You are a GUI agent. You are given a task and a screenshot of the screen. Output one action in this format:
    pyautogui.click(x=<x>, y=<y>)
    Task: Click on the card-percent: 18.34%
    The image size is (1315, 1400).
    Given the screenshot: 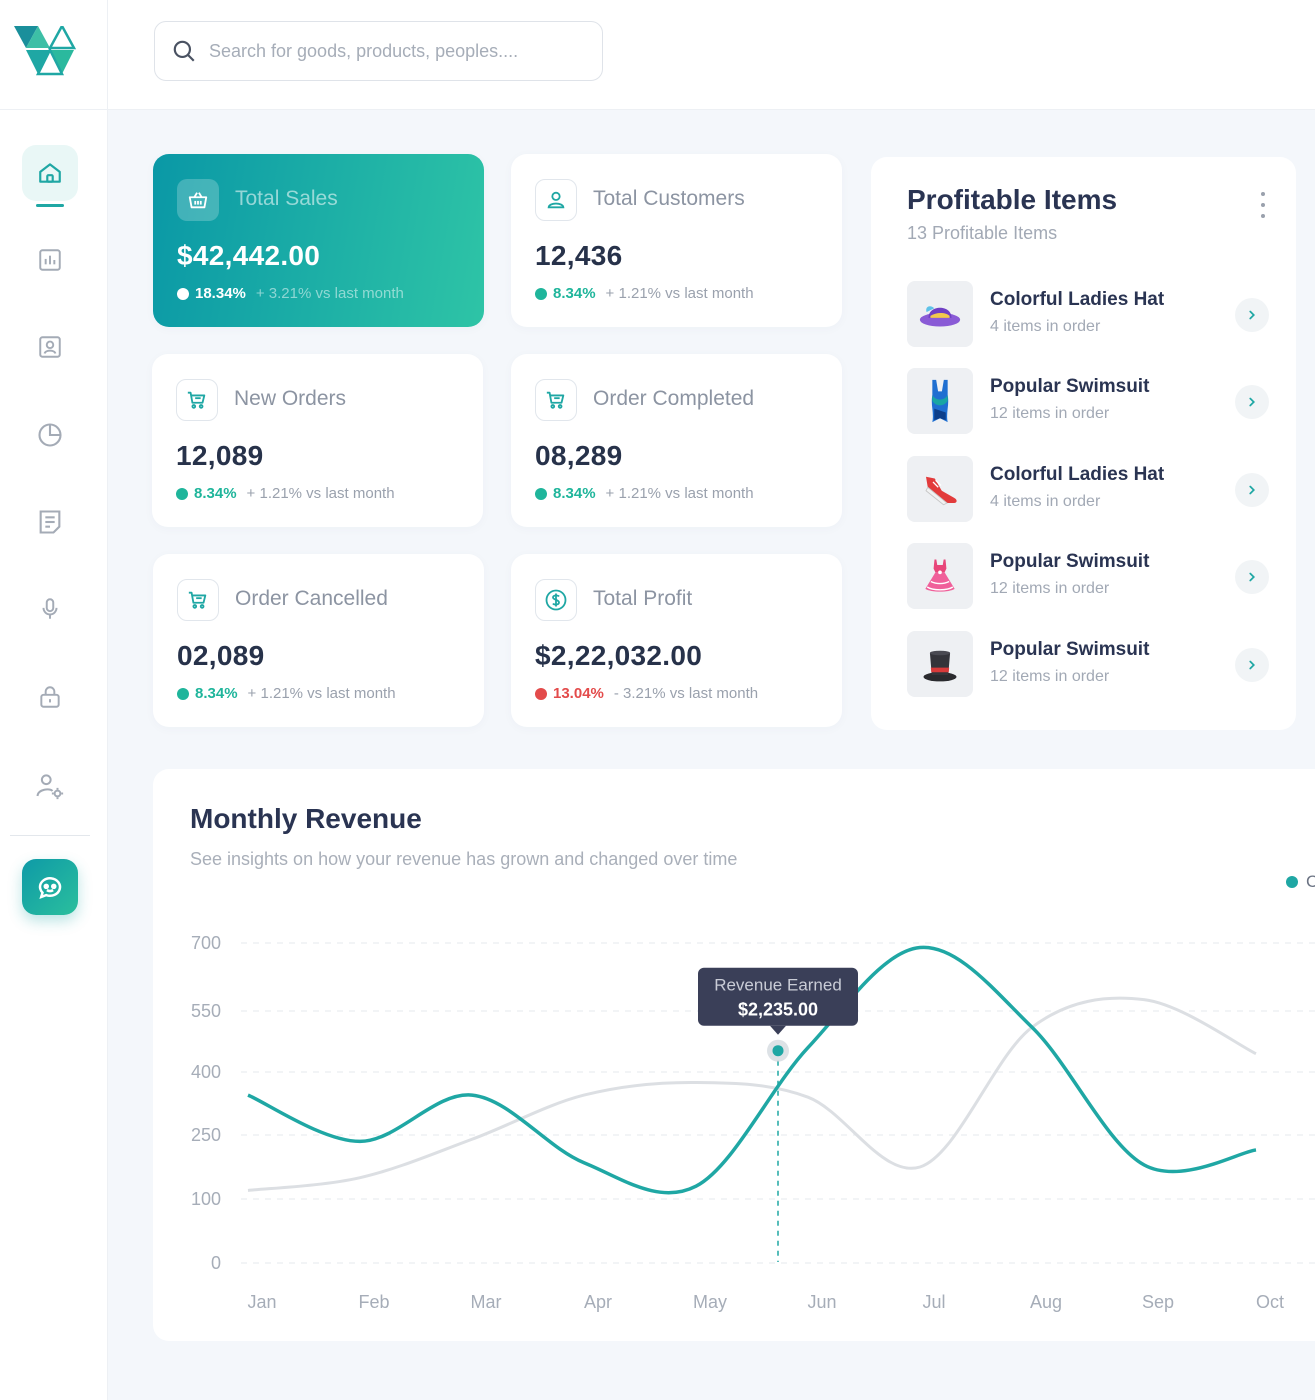 What is the action you would take?
    pyautogui.click(x=220, y=293)
    